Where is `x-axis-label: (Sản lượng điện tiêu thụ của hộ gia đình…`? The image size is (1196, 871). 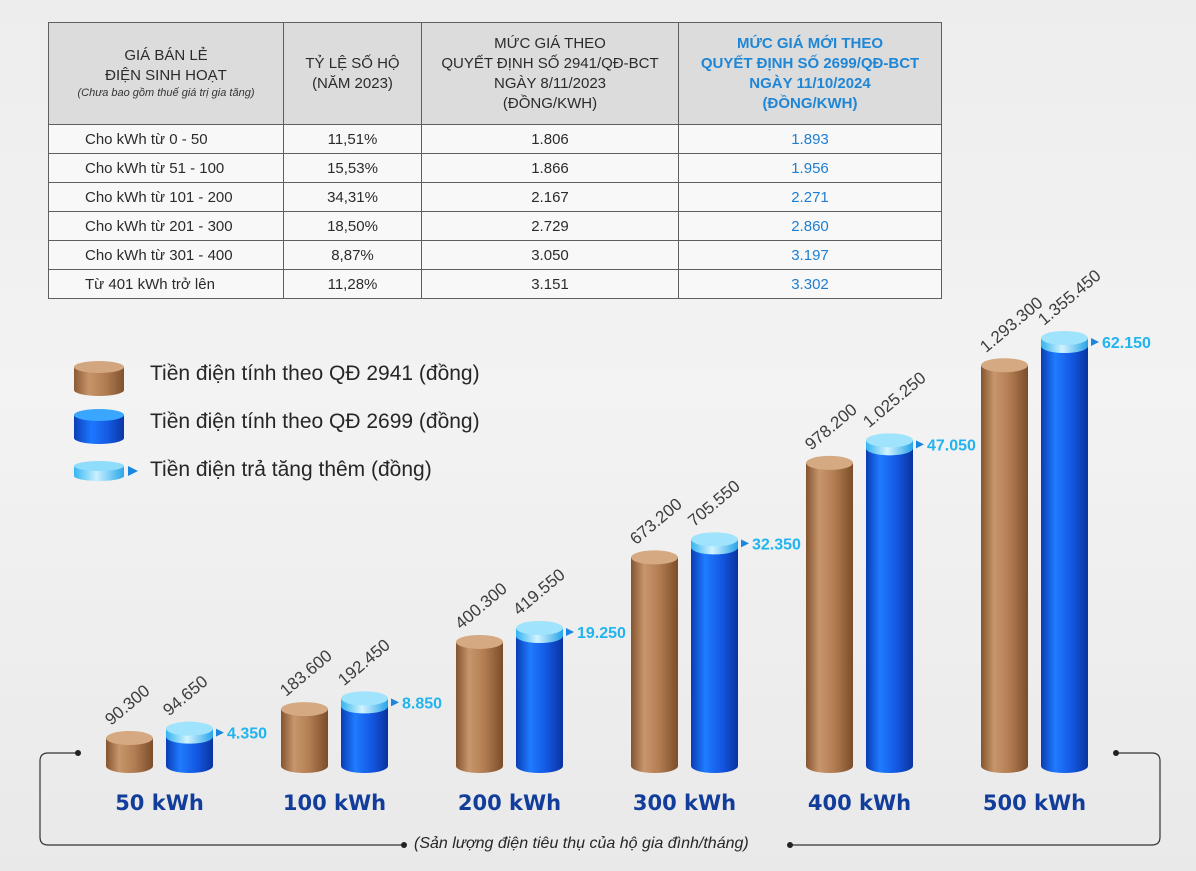 x-axis-label: (Sản lượng điện tiêu thụ của hộ gia đình… is located at coordinates (581, 843).